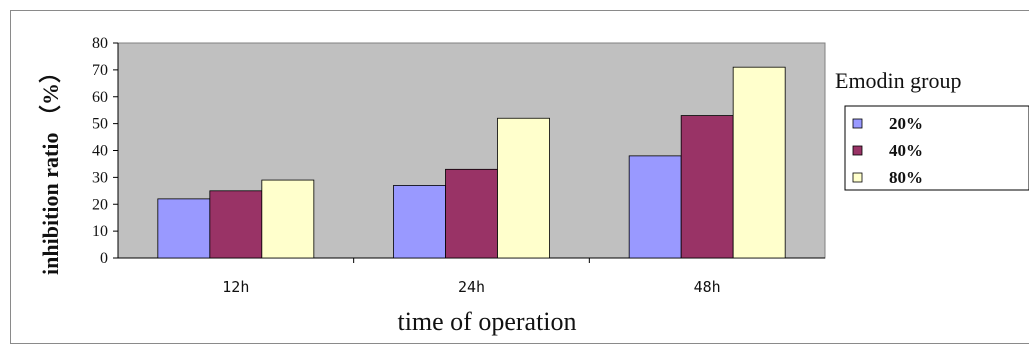 The height and width of the screenshot is (346, 1029). Describe the element at coordinates (707, 287) in the screenshot. I see `x-tick-label: 48h` at that location.